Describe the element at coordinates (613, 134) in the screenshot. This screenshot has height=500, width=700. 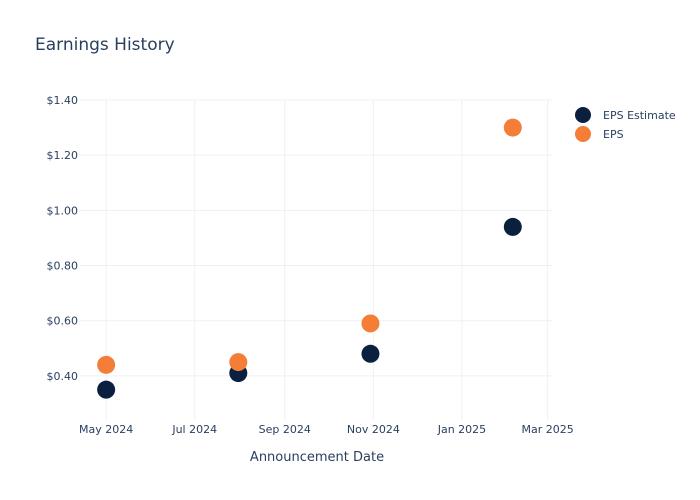
I see `legend-label: EPS` at that location.